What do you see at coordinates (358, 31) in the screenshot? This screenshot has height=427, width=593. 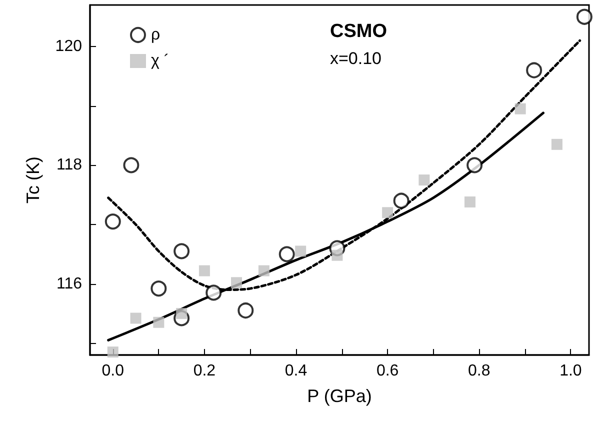 I see `annotation: CSMO` at bounding box center [358, 31].